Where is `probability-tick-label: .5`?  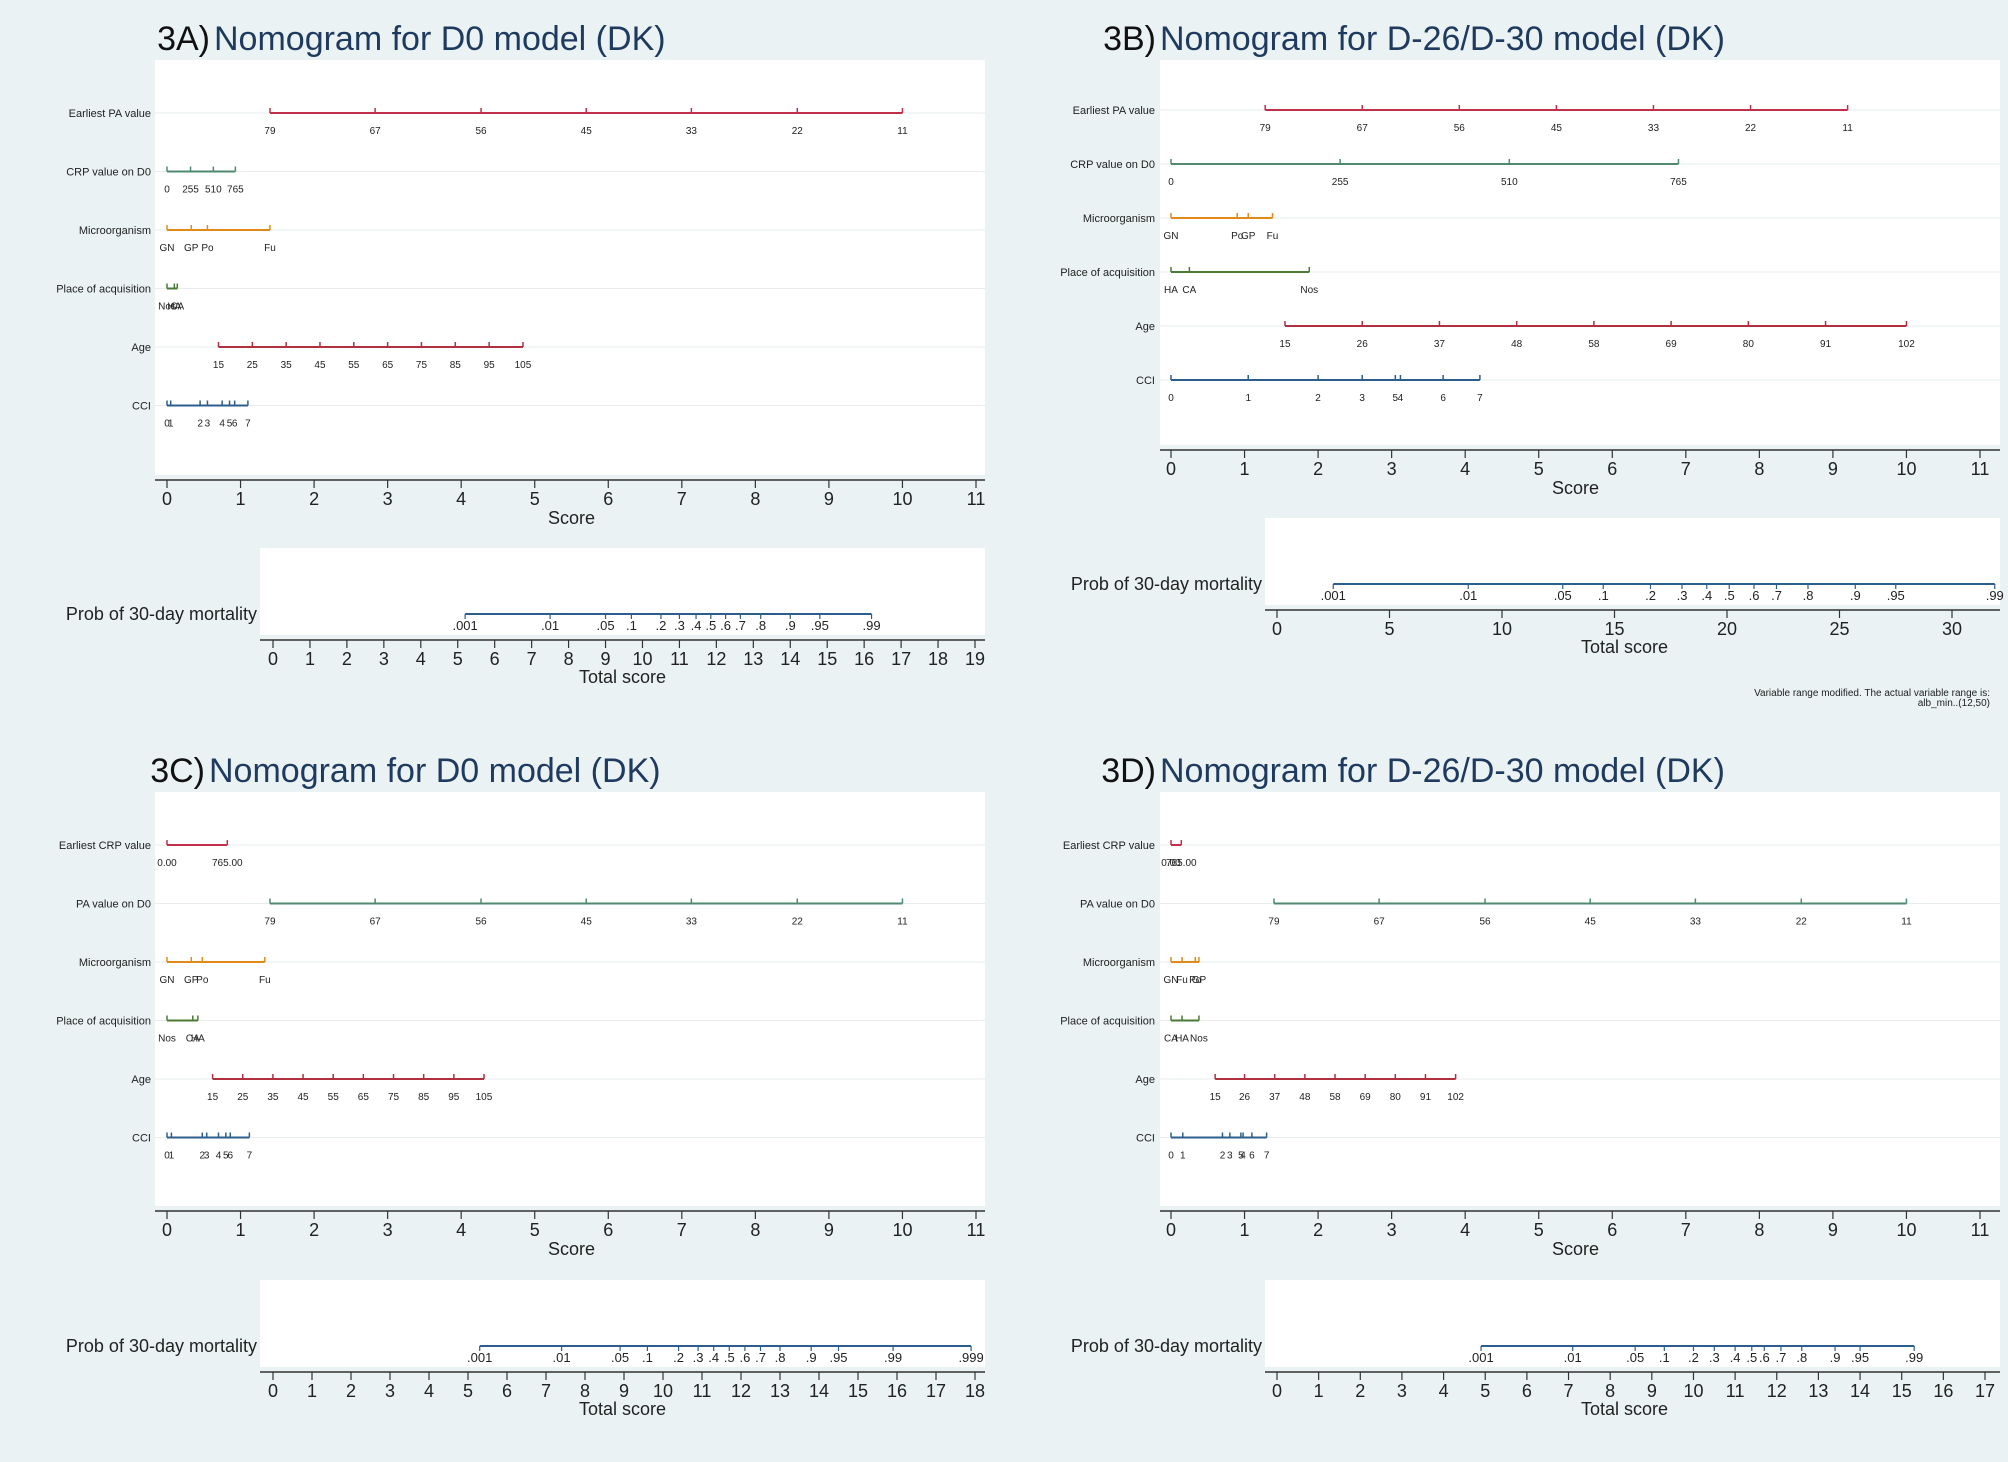 probability-tick-label: .5 is located at coordinates (1729, 595).